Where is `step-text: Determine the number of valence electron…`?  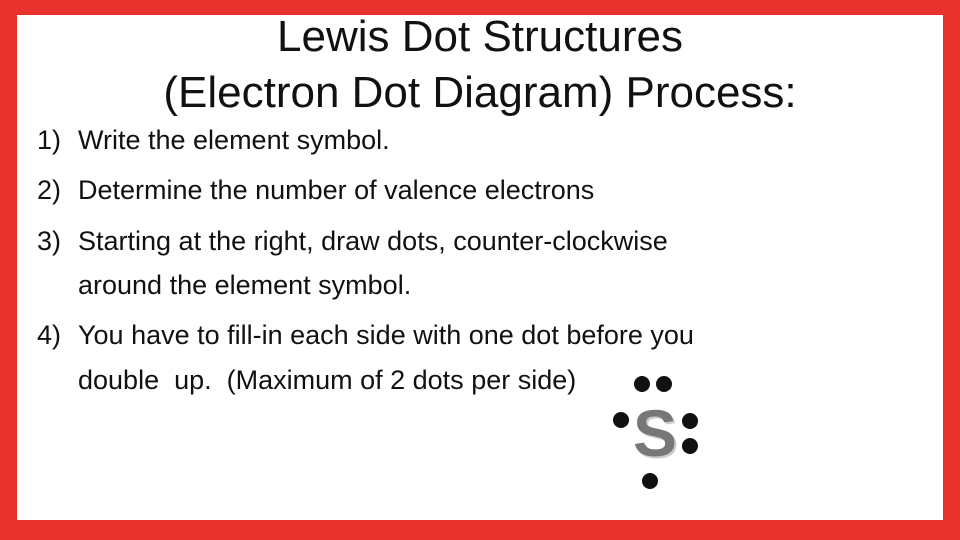 step-text: Determine the number of valence electron… is located at coordinates (336, 190).